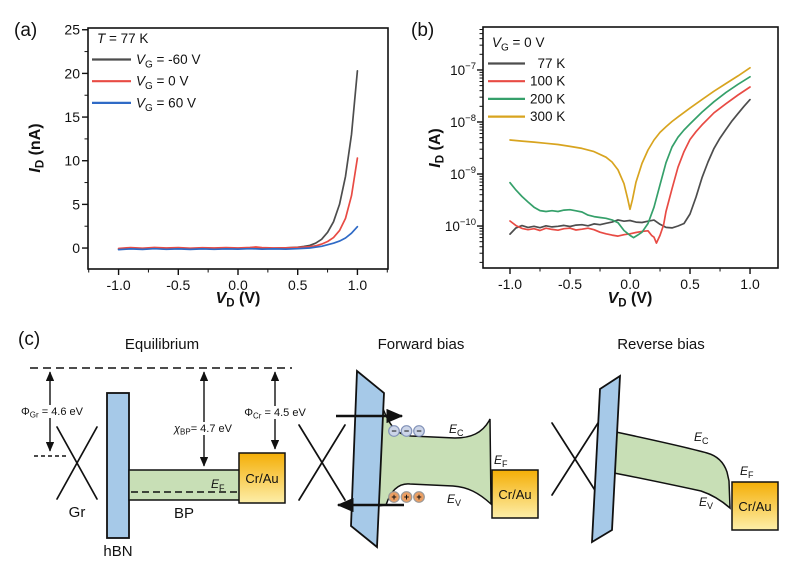  I want to click on reverse-bias-title: Reverse bias, so click(661, 344).